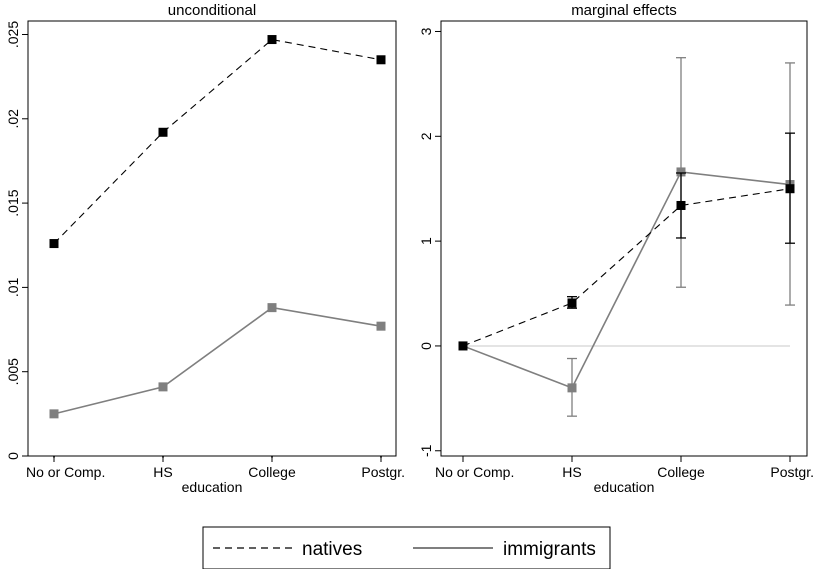 The image size is (816, 569). I want to click on legend: natives immigrants, so click(406, 547).